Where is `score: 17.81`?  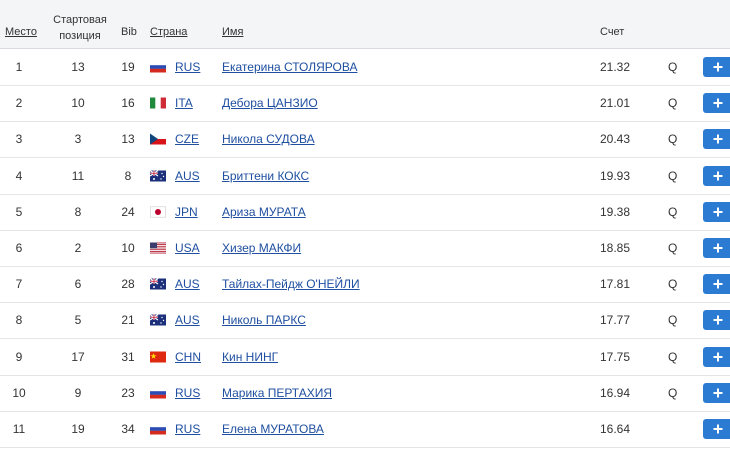 score: 17.81 is located at coordinates (614, 284).